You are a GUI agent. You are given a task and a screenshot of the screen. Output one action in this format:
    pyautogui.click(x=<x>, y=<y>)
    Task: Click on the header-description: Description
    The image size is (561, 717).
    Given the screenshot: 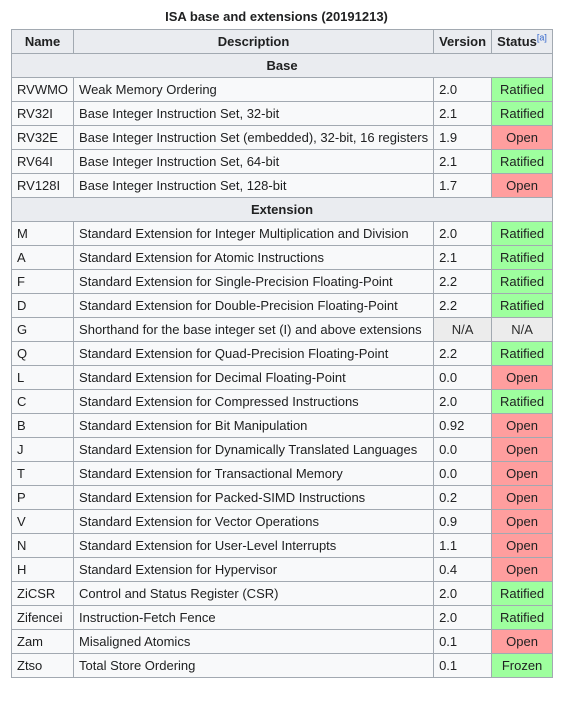 What is the action you would take?
    pyautogui.click(x=254, y=41)
    